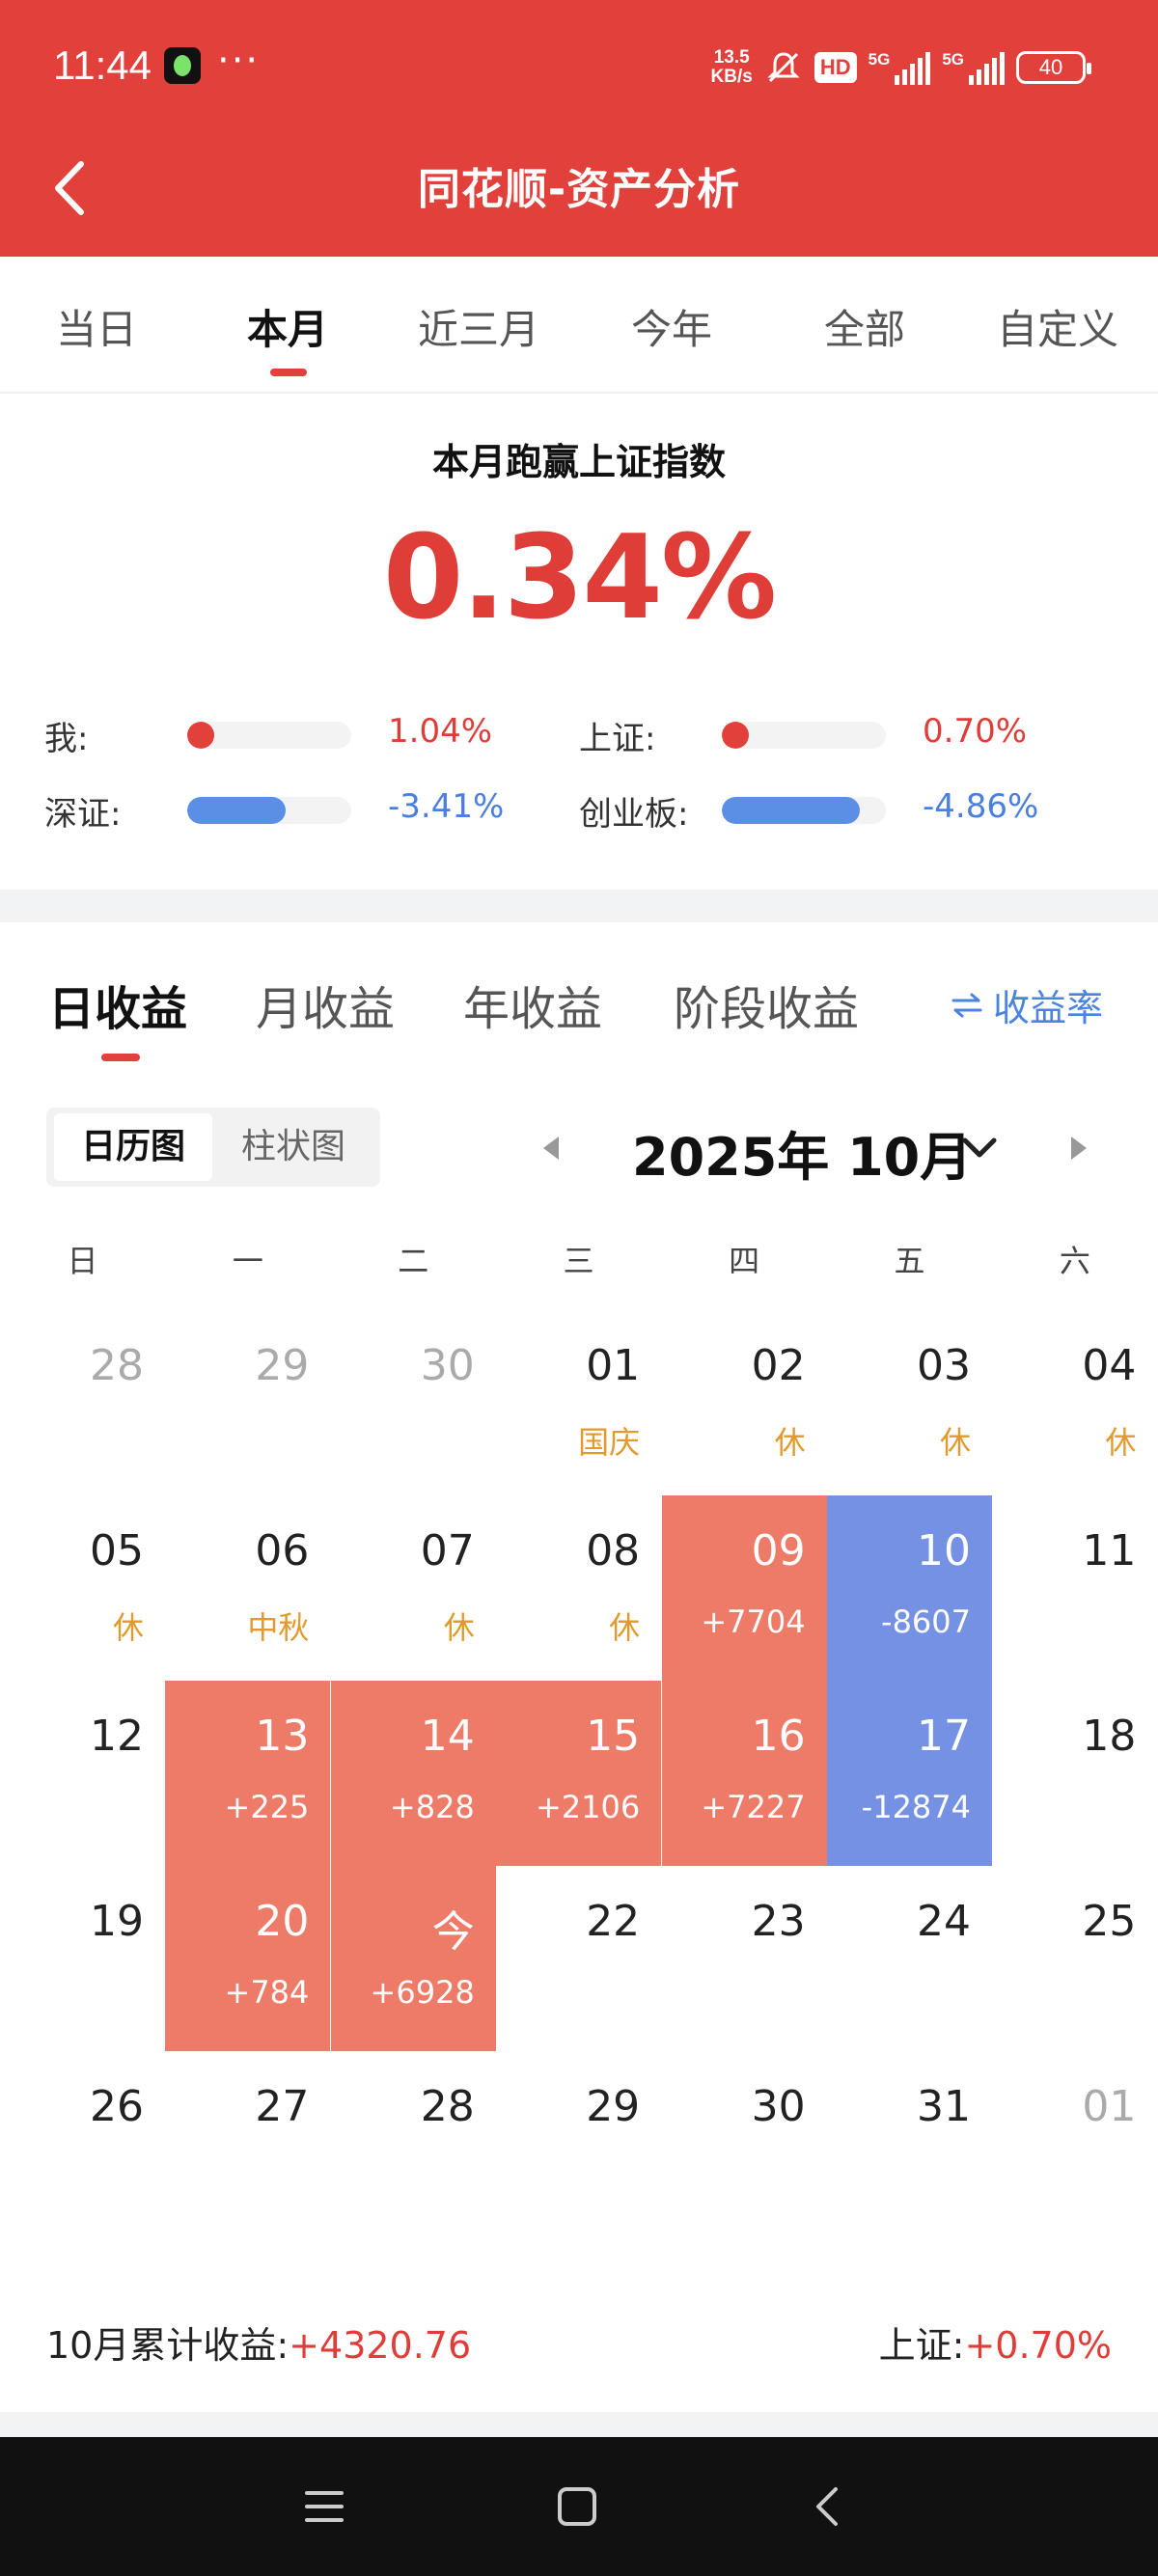 The image size is (1158, 2576). Describe the element at coordinates (168, 2345) in the screenshot. I see `month-total-label: 10月累计收益:` at that location.